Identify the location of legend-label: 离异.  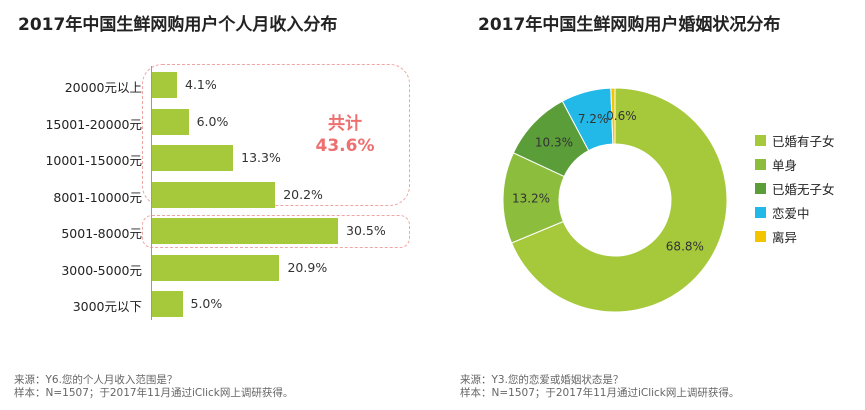
(785, 237).